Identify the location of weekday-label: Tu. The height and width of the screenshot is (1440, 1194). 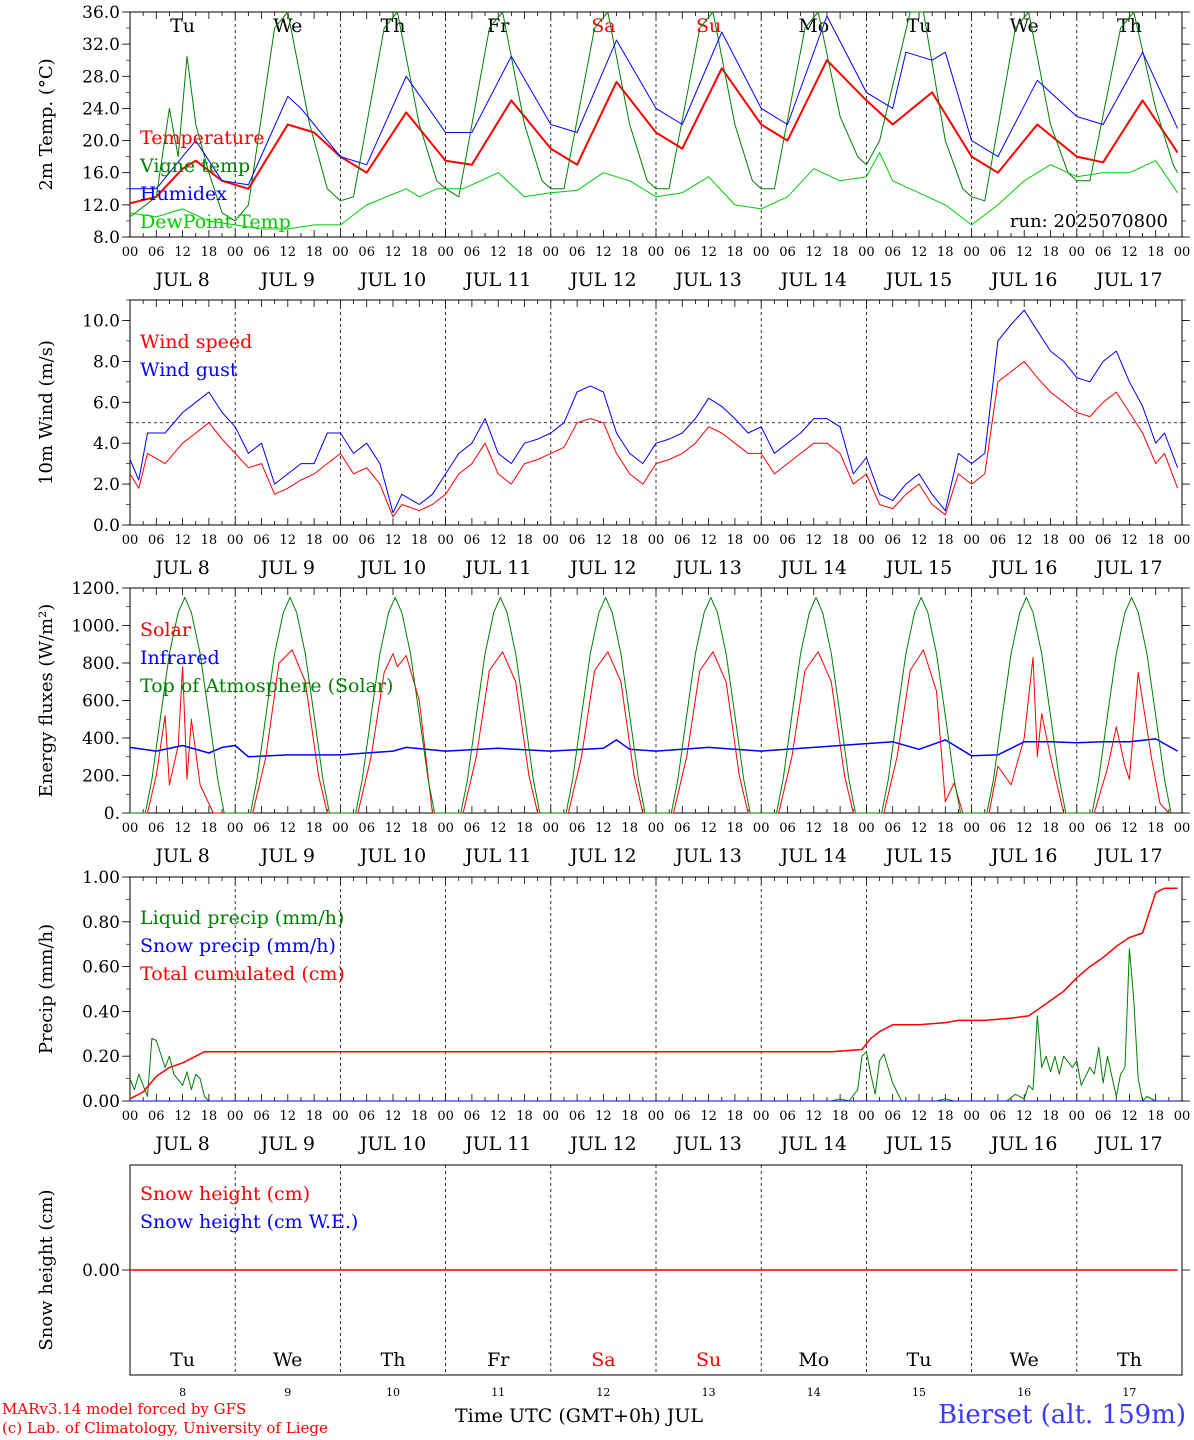
(182, 1360).